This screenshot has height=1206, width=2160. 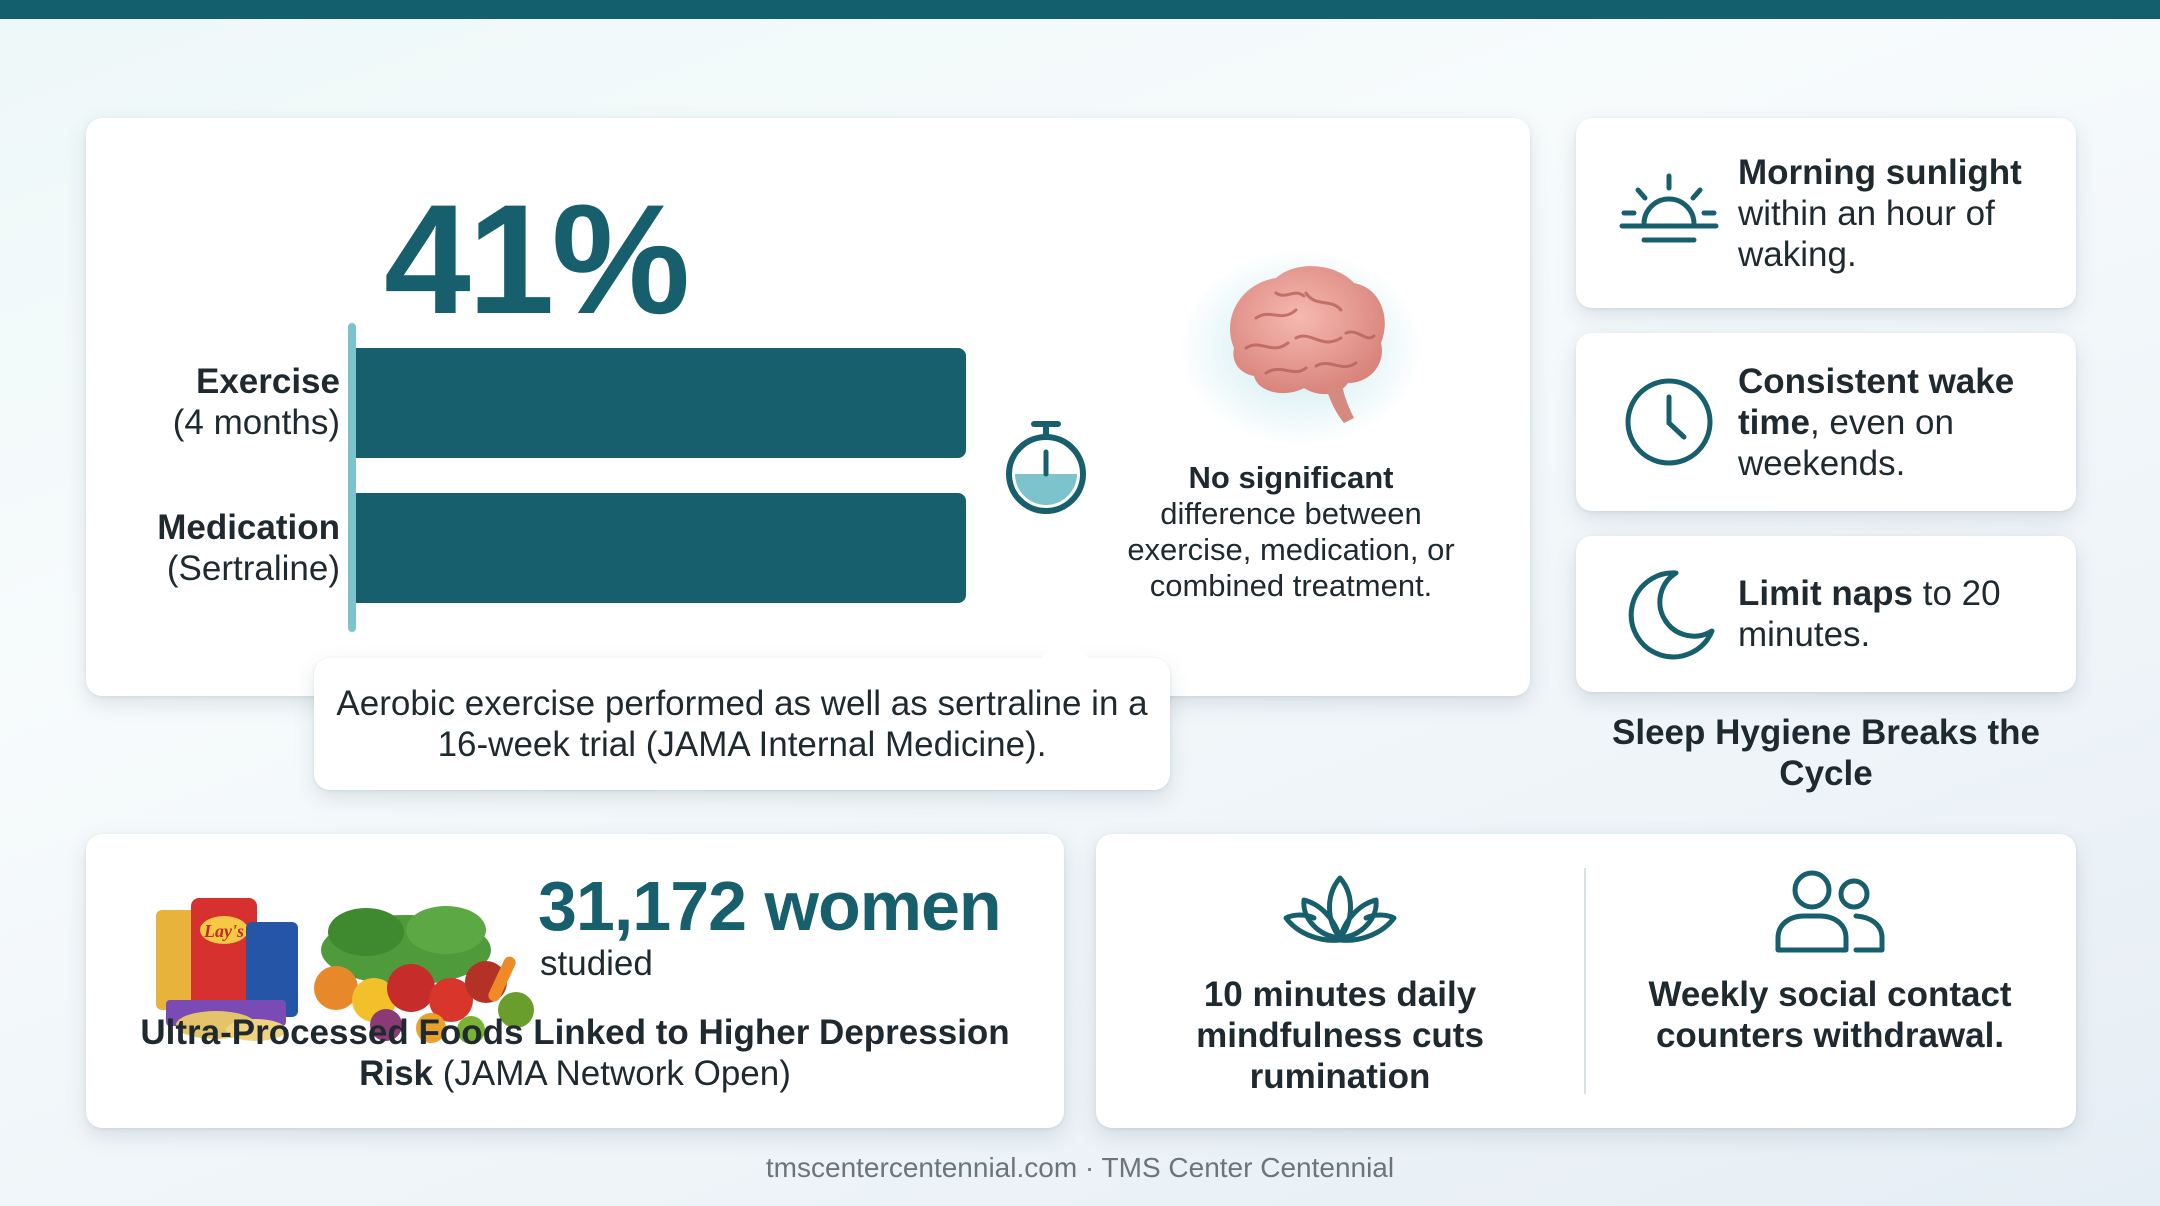 What do you see at coordinates (661, 403) in the screenshot?
I see `exercise-bar` at bounding box center [661, 403].